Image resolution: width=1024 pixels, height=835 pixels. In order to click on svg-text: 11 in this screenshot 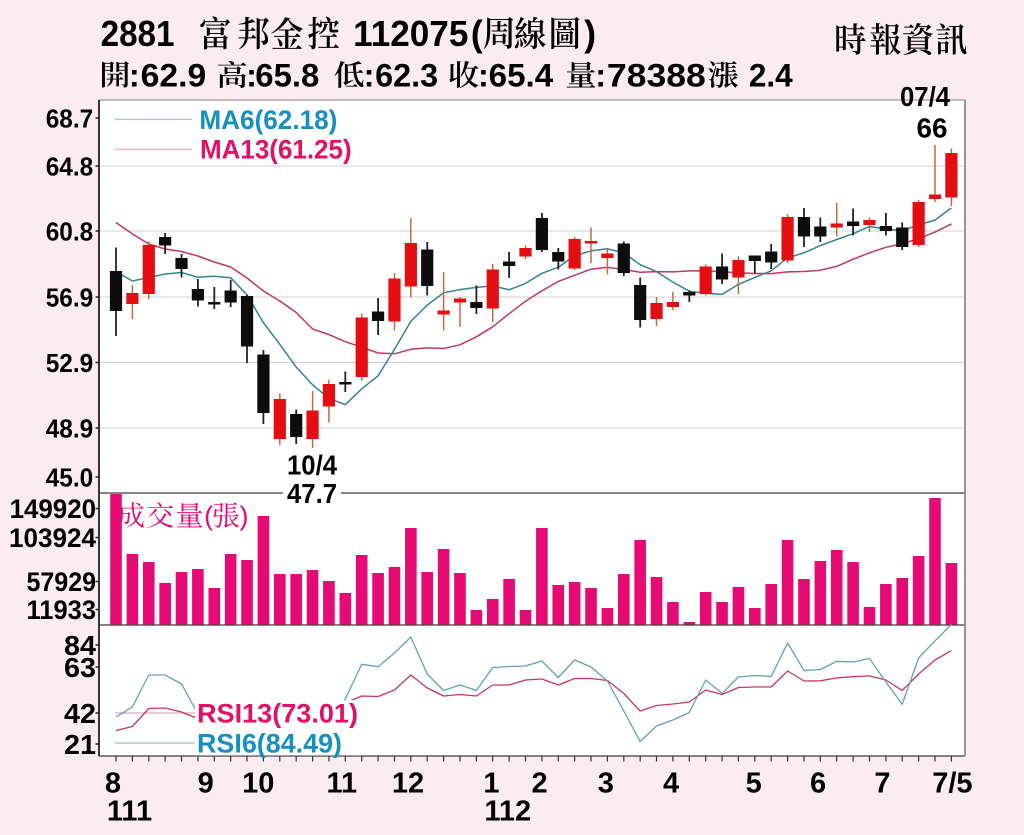, I will do `click(341, 784)`.